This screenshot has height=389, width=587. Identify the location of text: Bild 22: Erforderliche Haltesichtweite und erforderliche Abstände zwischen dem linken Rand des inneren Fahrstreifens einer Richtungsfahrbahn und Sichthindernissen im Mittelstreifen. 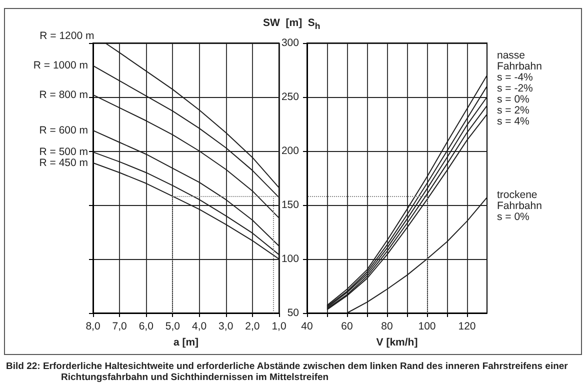
(287, 372).